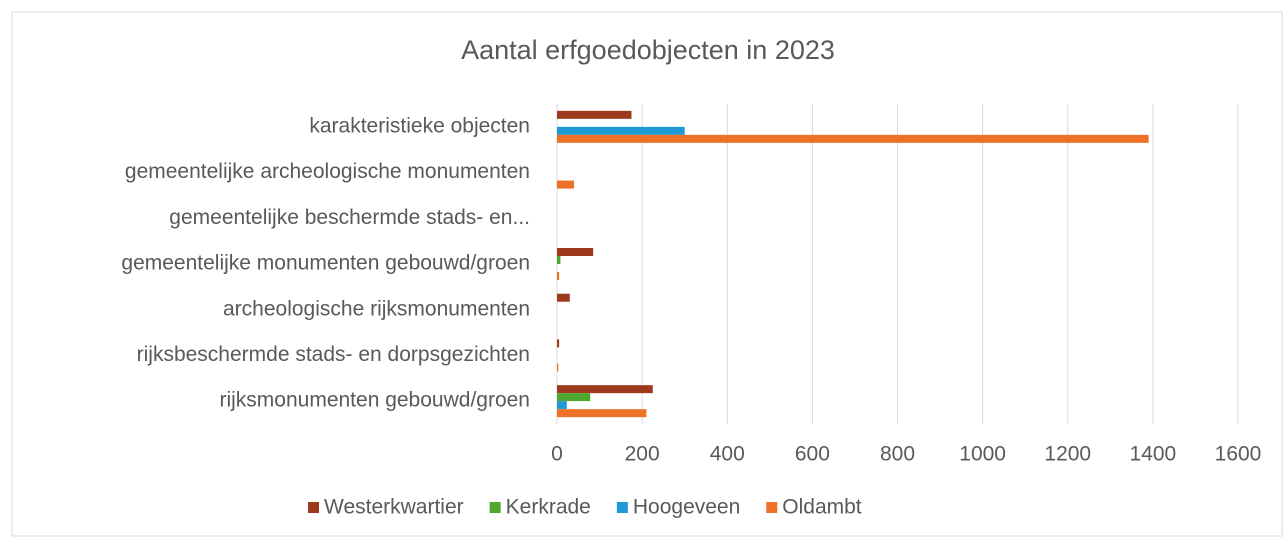  I want to click on legend-label: Kerkrade, so click(548, 507).